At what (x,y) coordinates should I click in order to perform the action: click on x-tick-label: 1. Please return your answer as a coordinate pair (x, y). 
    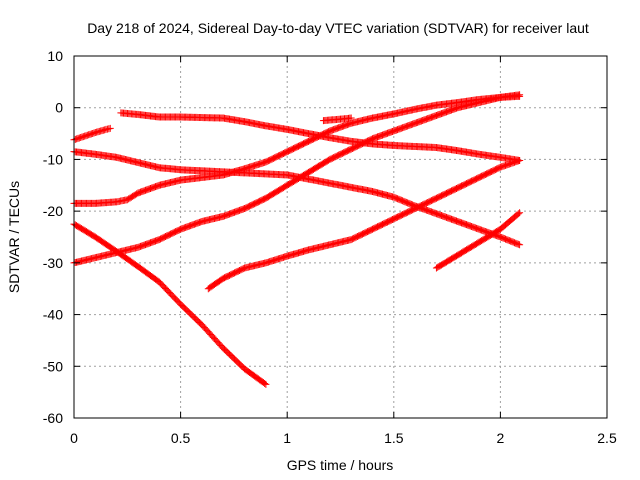
    Looking at the image, I should click on (287, 438).